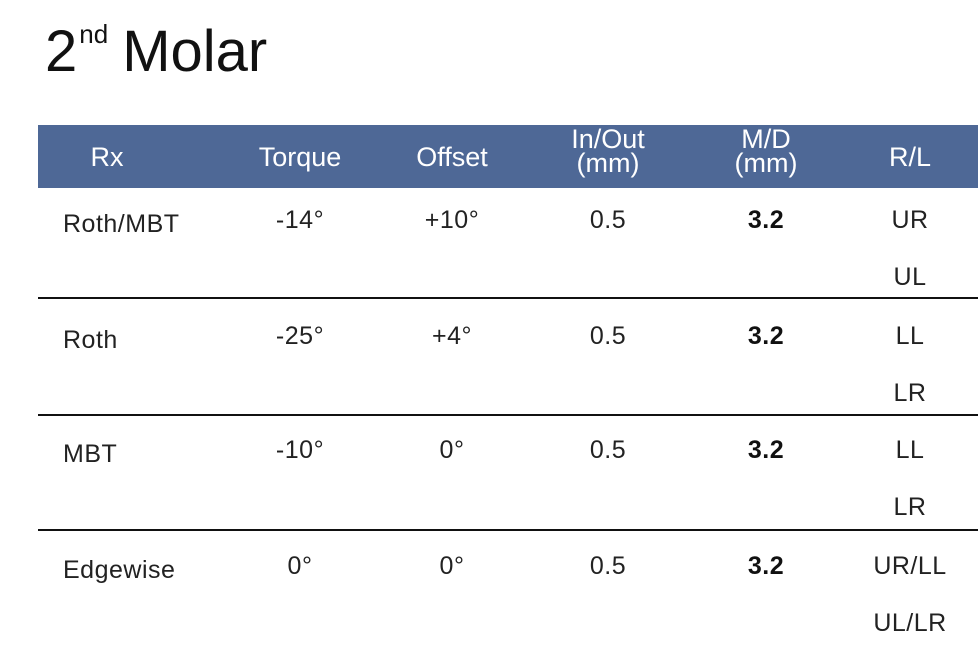 This screenshot has width=978, height=646. Describe the element at coordinates (452, 220) in the screenshot. I see `cell: +10°` at that location.